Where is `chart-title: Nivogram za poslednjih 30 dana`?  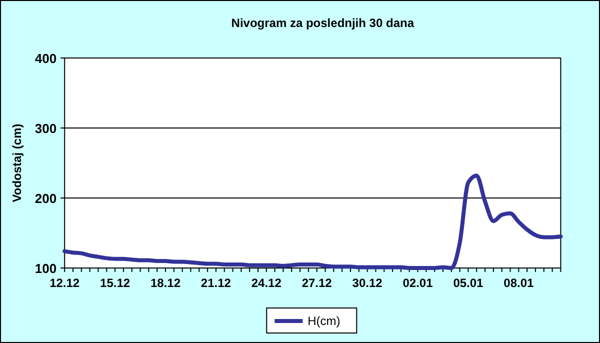
chart-title: Nivogram za poslednjih 30 dana is located at coordinates (322, 23).